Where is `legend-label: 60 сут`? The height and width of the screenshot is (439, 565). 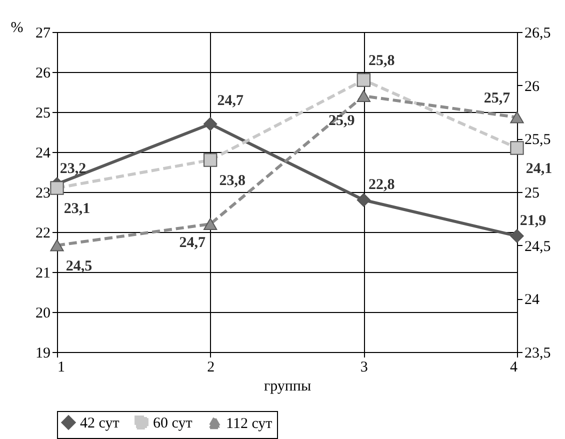 legend-label: 60 сут is located at coordinates (173, 424).